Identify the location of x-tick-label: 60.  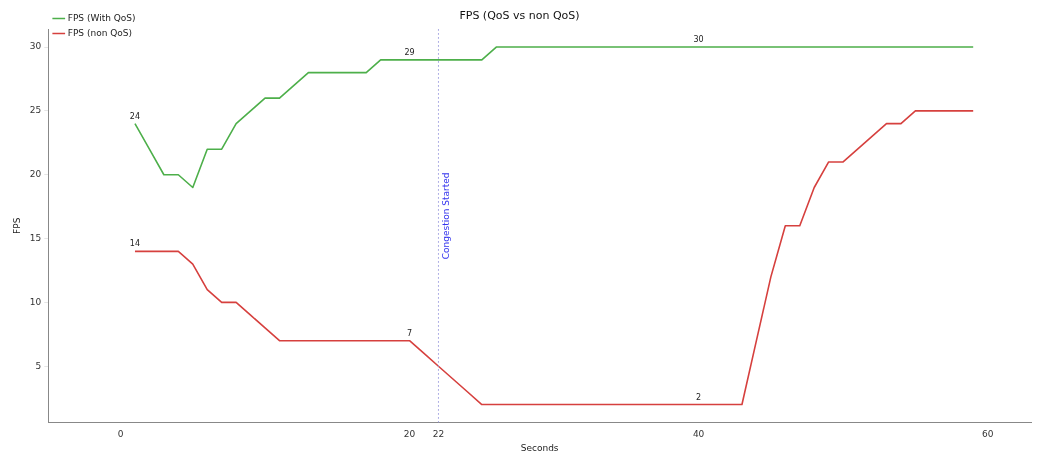
(987, 434).